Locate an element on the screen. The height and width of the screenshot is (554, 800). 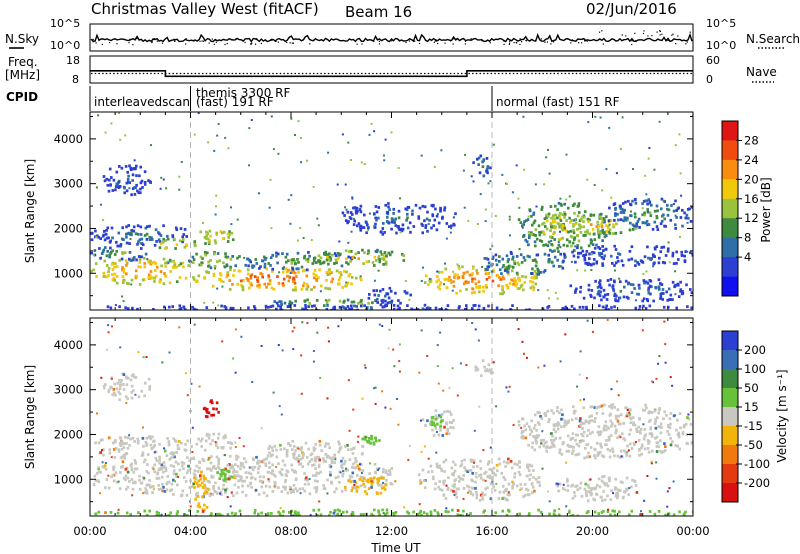
colorbar-swatch is located at coordinates (730, 131).